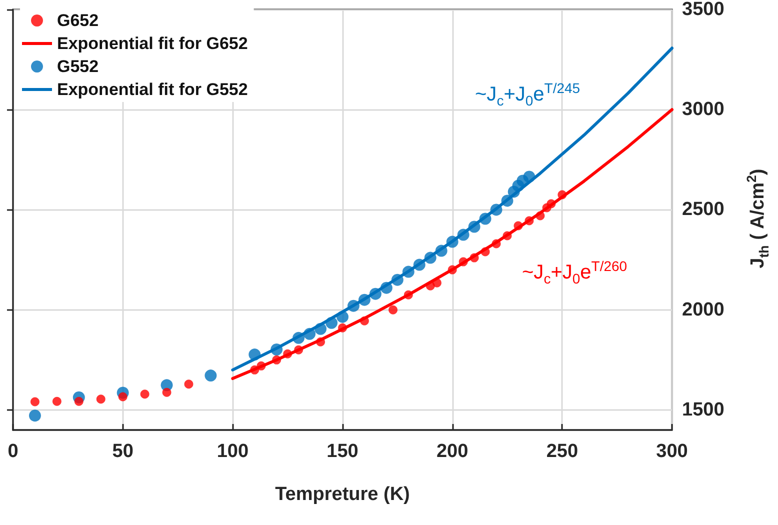 The width and height of the screenshot is (778, 525). What do you see at coordinates (152, 43) in the screenshot?
I see `legend-label: Exponential fit for G652` at bounding box center [152, 43].